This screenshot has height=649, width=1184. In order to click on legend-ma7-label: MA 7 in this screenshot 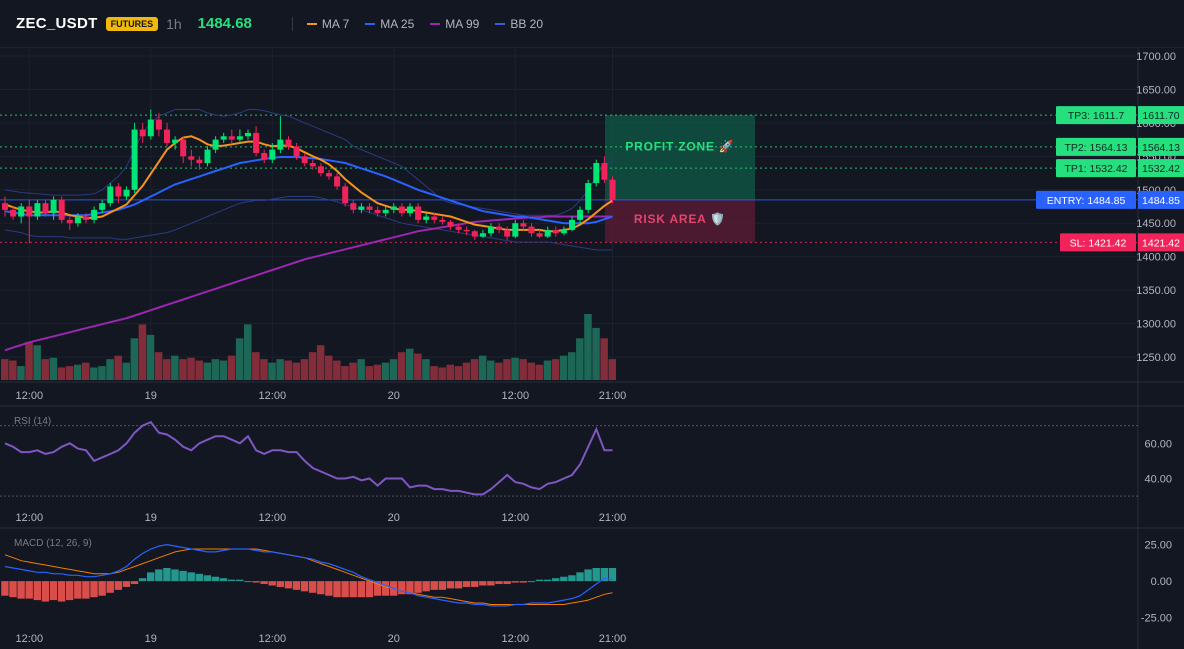, I will do `click(335, 23)`.